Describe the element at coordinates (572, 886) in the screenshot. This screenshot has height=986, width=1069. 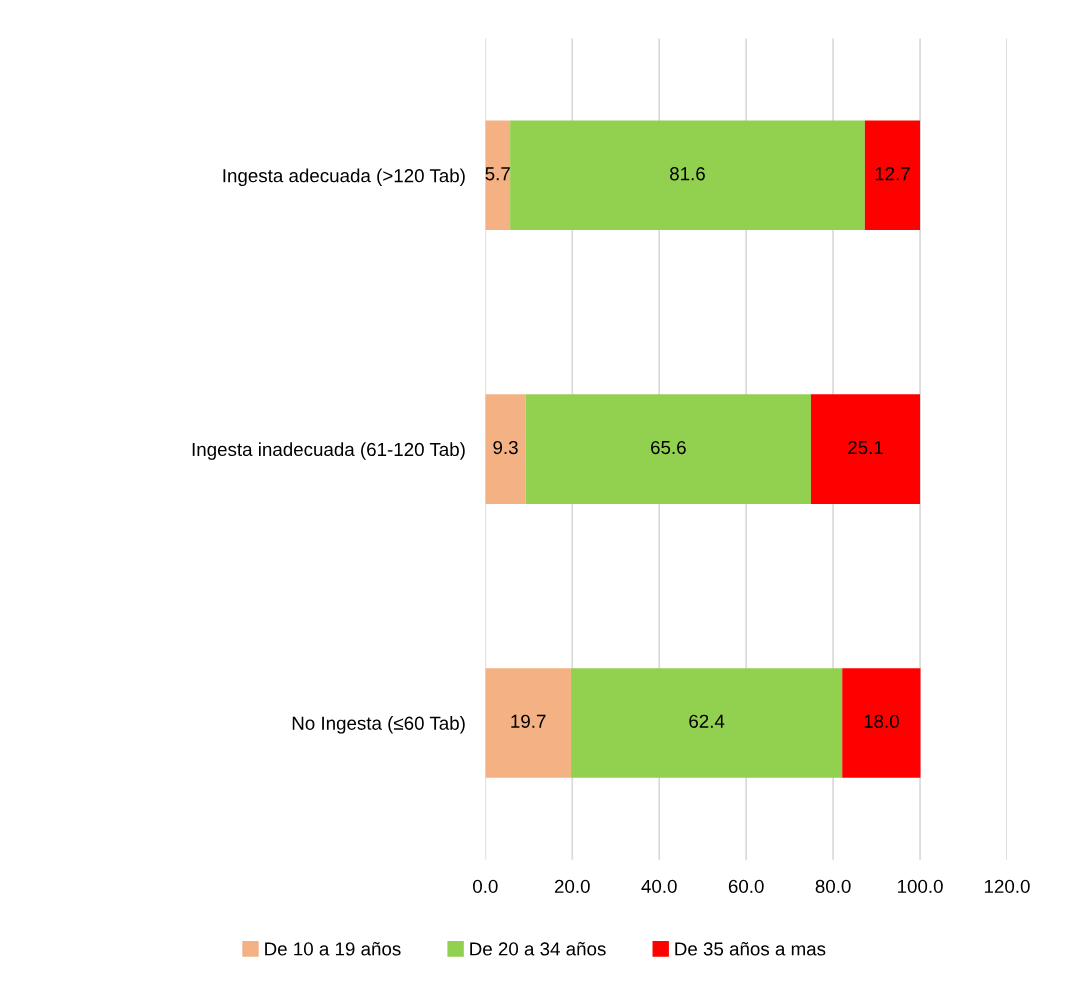
I see `x-tick-label: 20.0` at that location.